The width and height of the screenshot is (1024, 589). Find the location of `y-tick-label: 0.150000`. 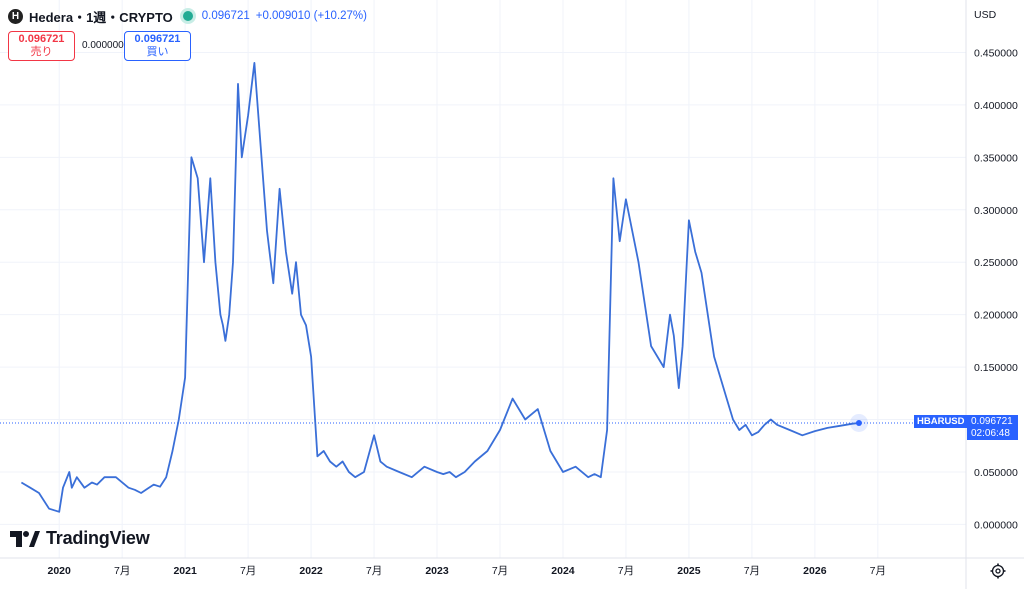

y-tick-label: 0.150000 is located at coordinates (996, 368).